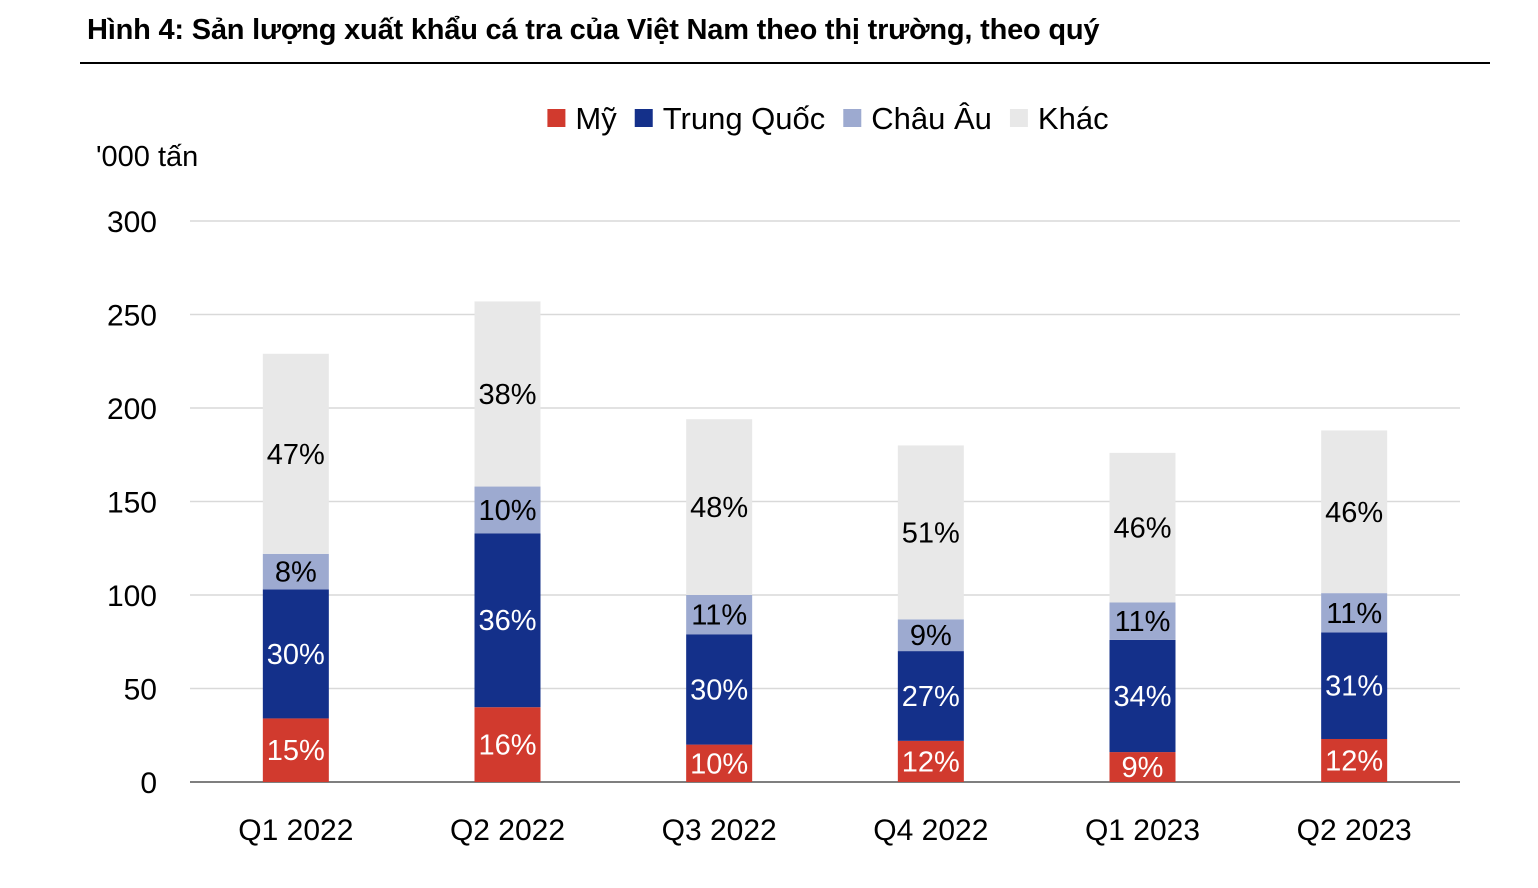 Image resolution: width=1538 pixels, height=888 pixels. What do you see at coordinates (719, 830) in the screenshot?
I see `x-tick-label: Q3 2022` at bounding box center [719, 830].